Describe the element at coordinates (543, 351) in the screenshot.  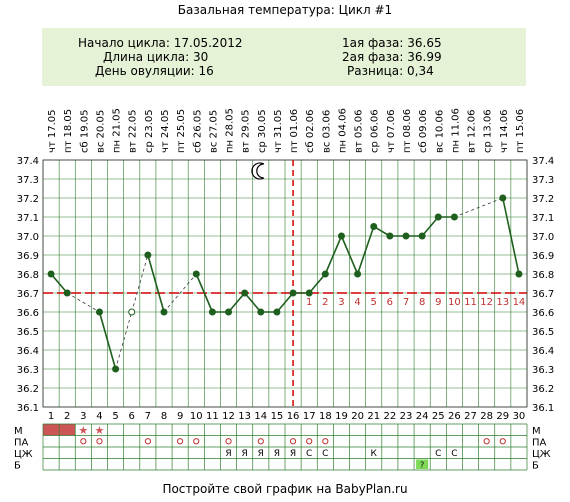
I see `ytick-label-right: 36.4` at that location.